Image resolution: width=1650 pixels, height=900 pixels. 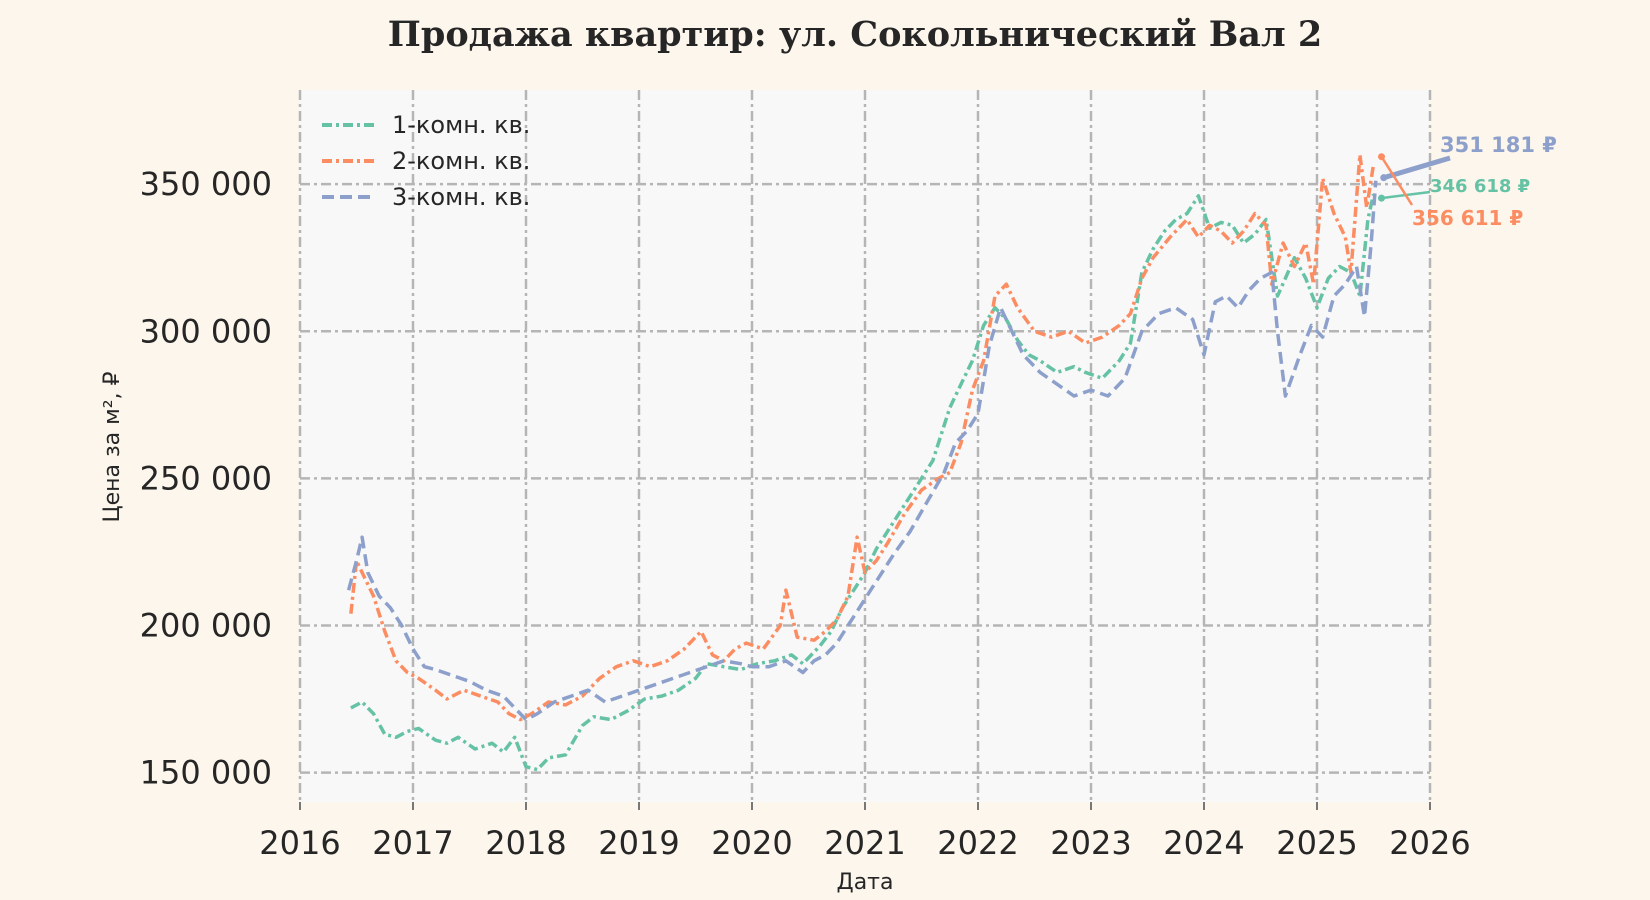 I want to click on annotation-label: 351 181 ₽, so click(x=1498, y=145).